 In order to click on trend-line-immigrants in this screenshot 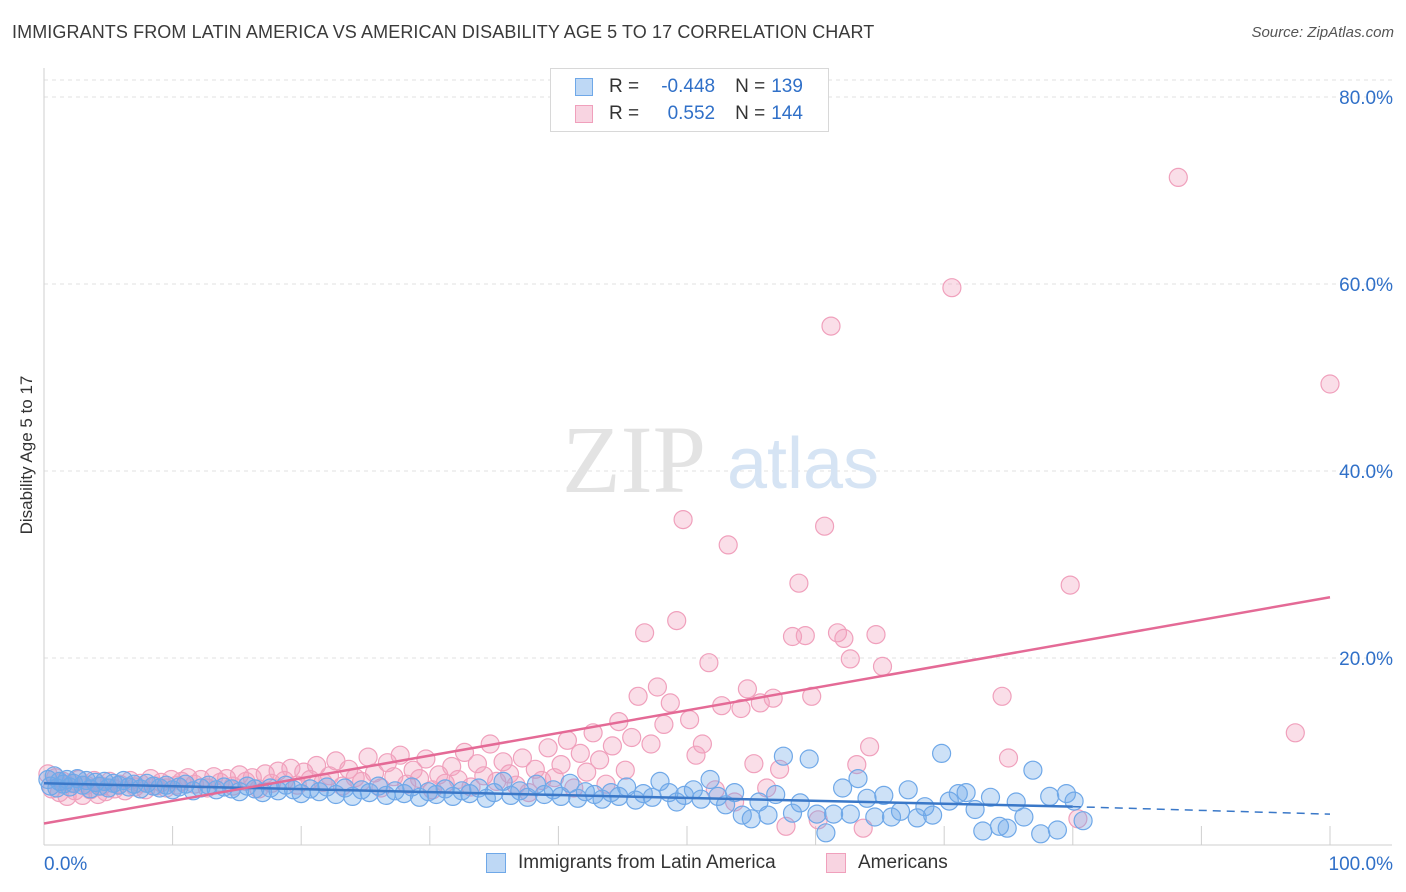, I will do `click(558, 795)`.